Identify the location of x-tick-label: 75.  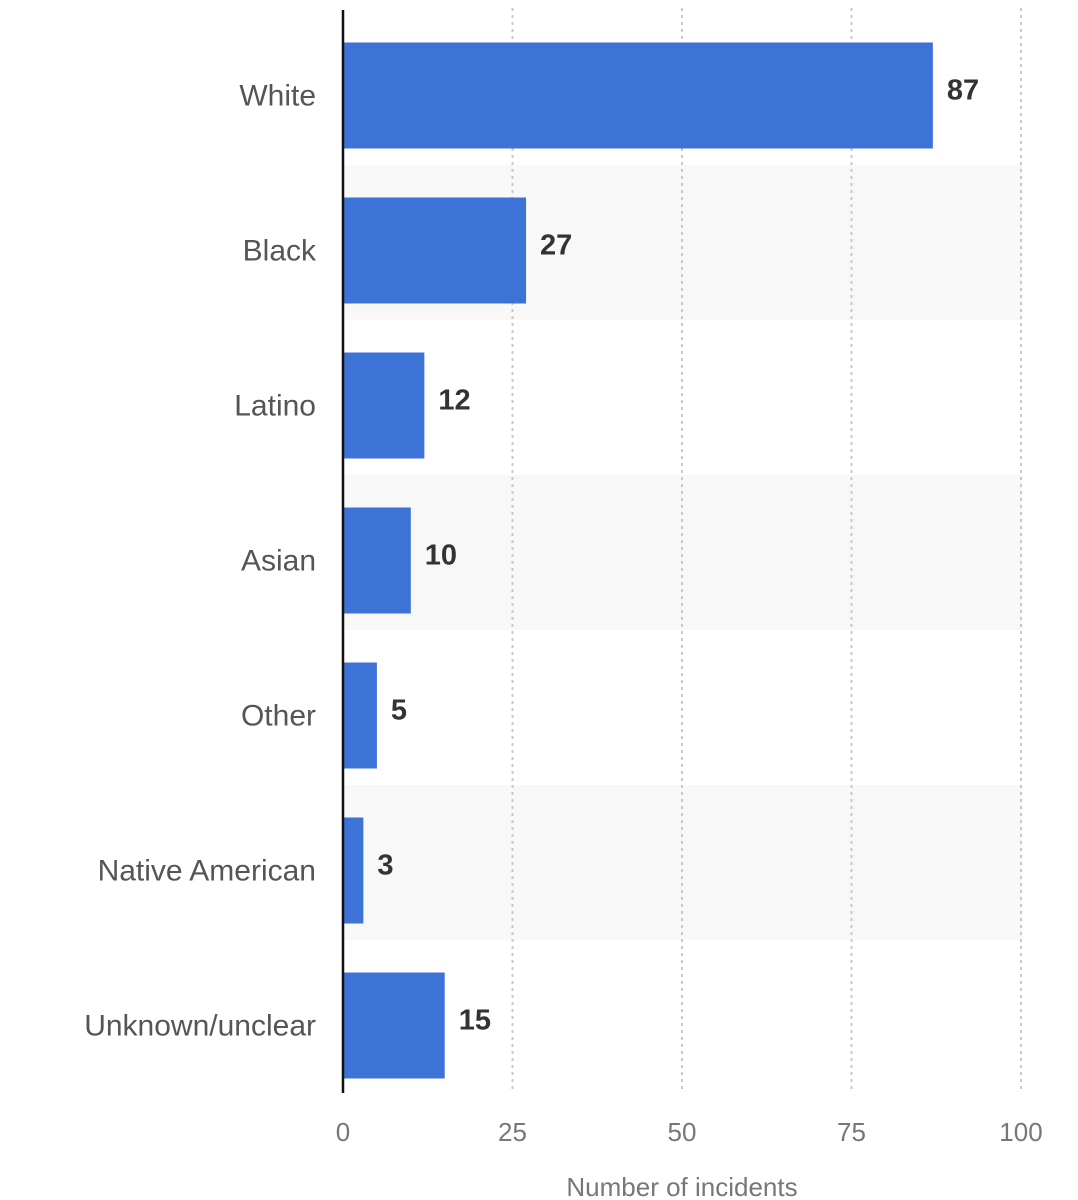
(851, 1132).